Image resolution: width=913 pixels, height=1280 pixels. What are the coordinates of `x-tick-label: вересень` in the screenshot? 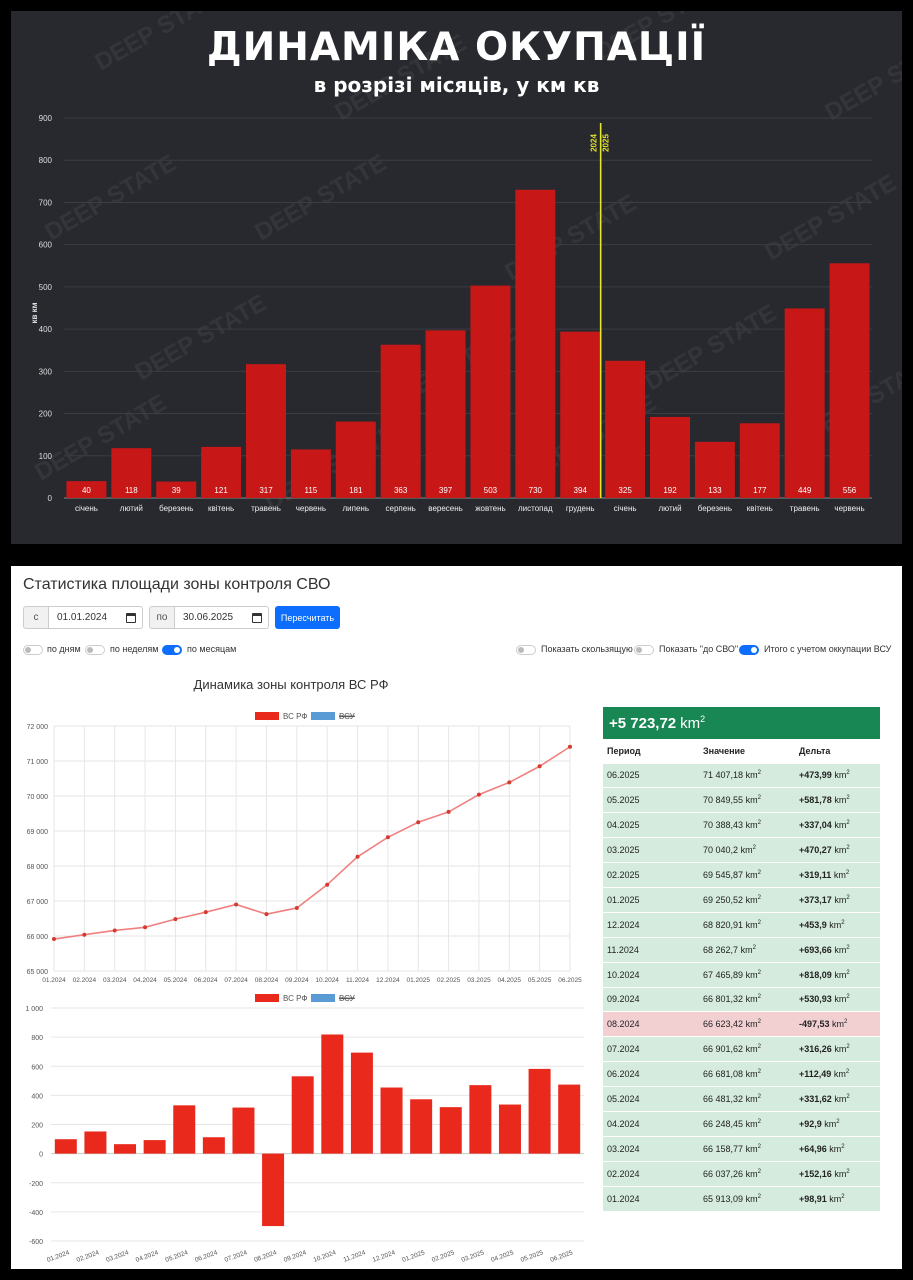 It's located at (445, 508).